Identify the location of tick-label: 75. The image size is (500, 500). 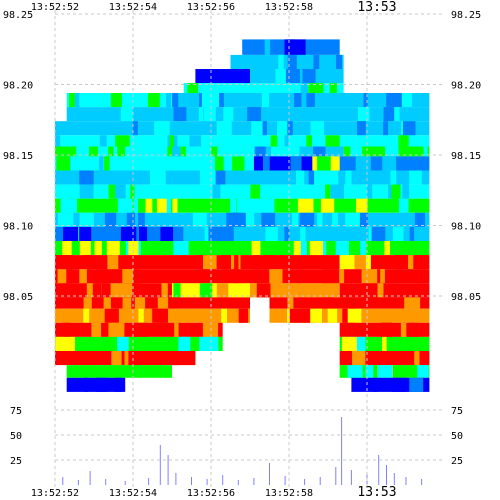
(457, 411).